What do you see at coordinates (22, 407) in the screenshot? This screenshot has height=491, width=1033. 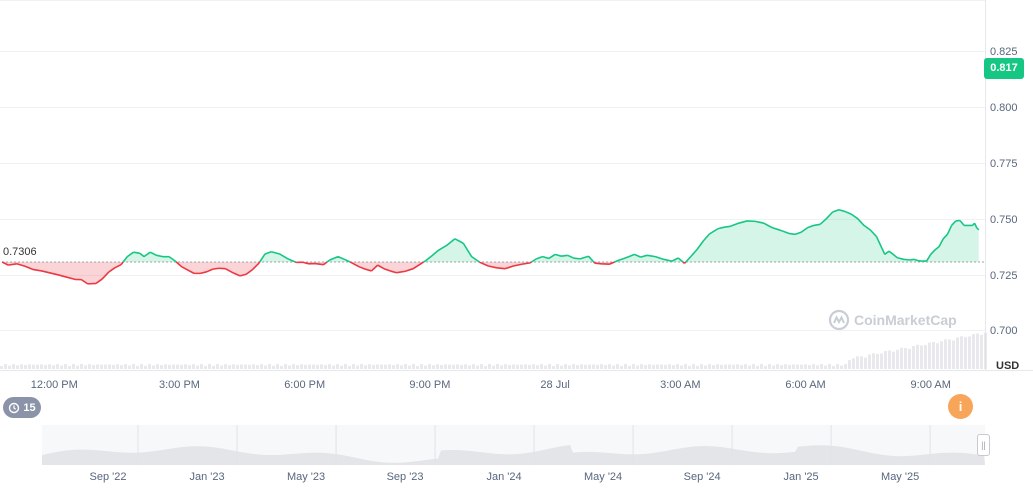 I see `history-button: 15` at bounding box center [22, 407].